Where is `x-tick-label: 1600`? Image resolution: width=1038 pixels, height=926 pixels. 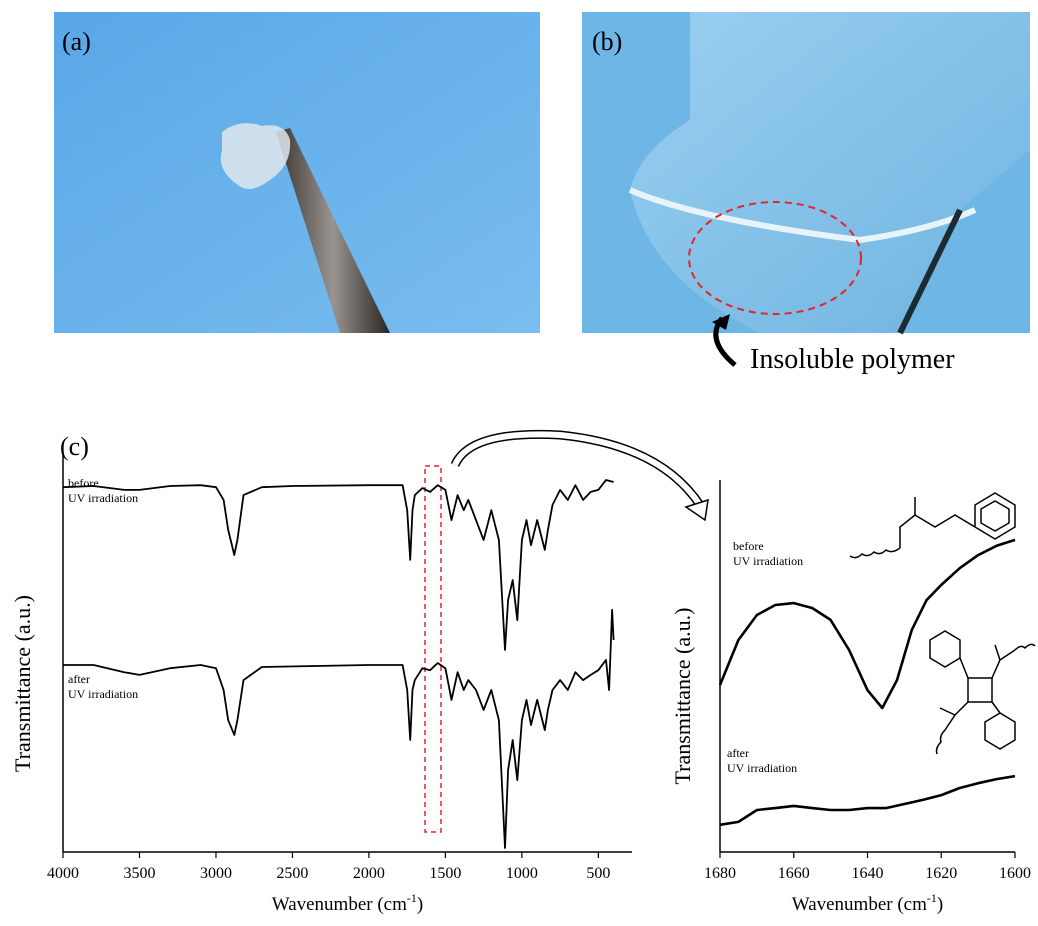
x-tick-label: 1600 is located at coordinates (1015, 873).